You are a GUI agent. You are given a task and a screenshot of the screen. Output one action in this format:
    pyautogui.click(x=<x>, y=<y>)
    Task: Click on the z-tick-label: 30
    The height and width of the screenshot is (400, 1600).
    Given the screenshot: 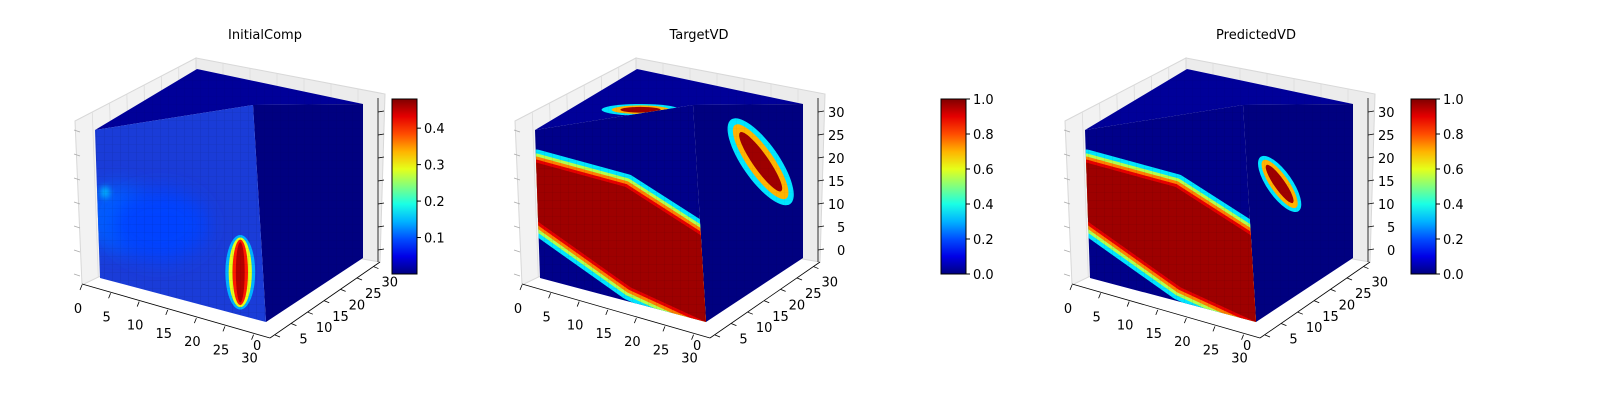 What is the action you would take?
    pyautogui.click(x=1386, y=113)
    